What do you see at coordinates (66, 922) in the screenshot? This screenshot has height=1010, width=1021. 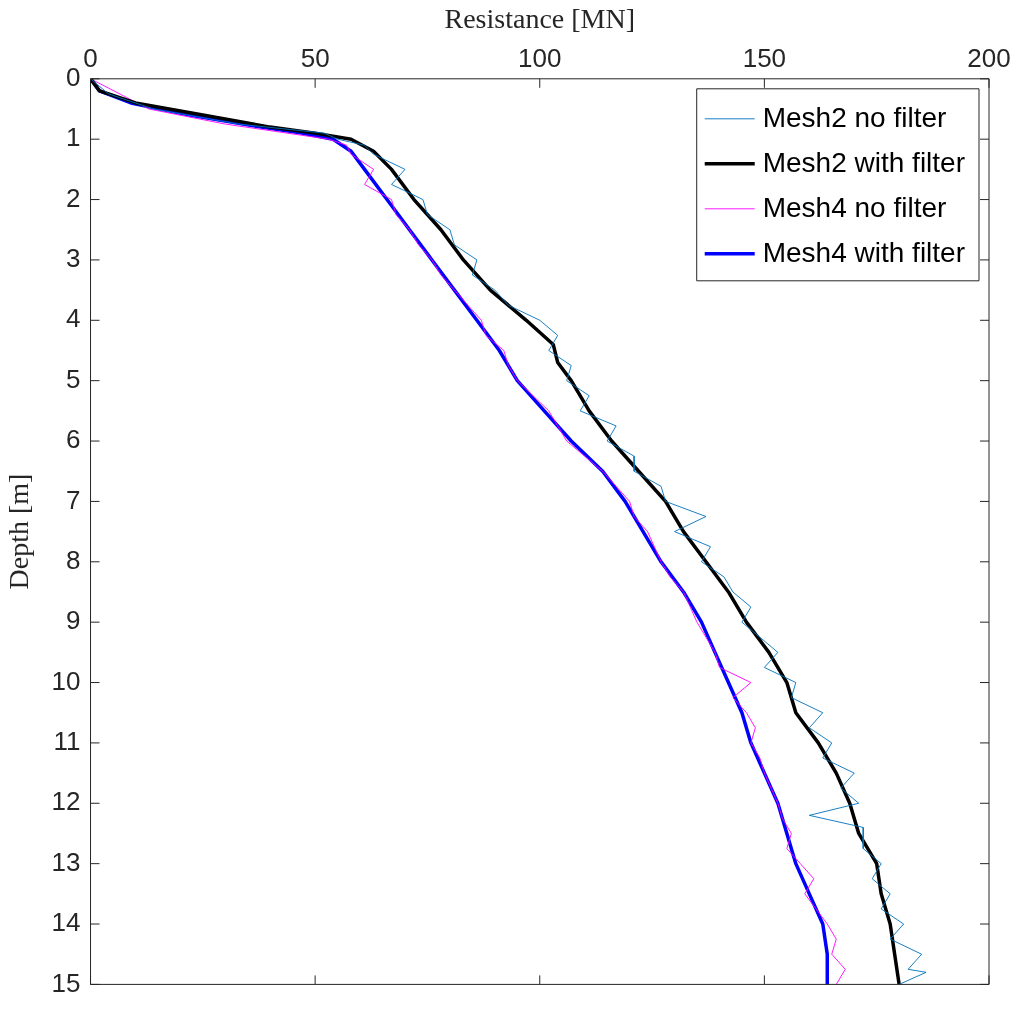 I see `y-tick-label: 14` at bounding box center [66, 922].